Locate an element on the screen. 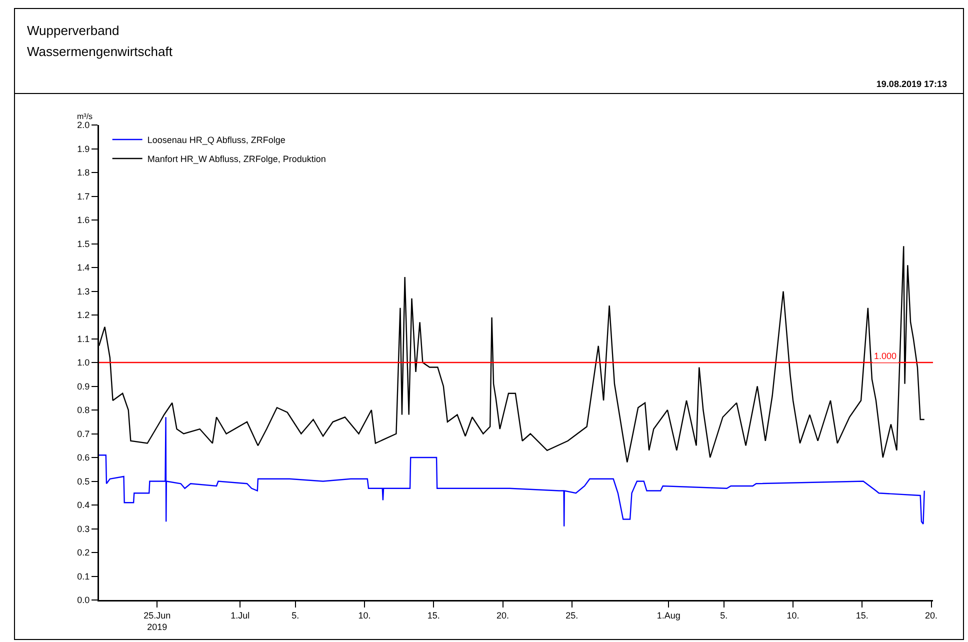 Image resolution: width=968 pixels, height=642 pixels. y-tick-label: 1.2 is located at coordinates (83, 315).